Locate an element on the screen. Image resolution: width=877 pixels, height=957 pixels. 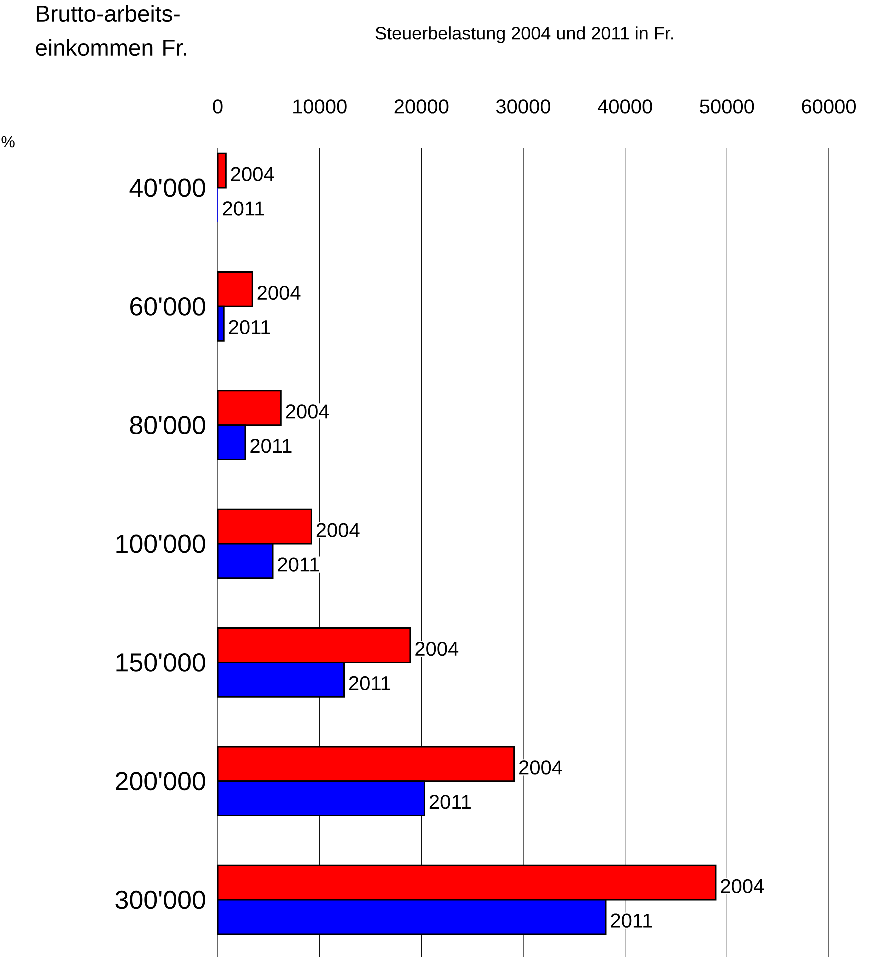
x-tick-label: 30000 is located at coordinates (523, 107).